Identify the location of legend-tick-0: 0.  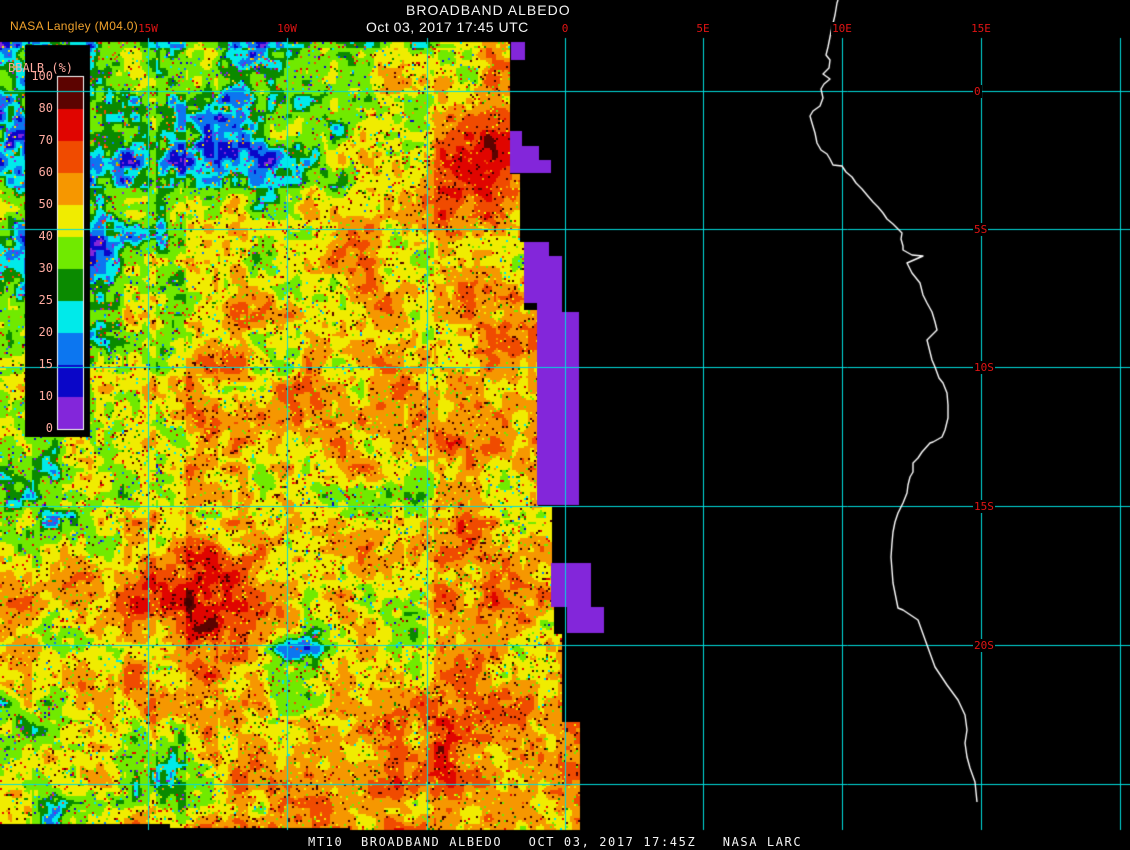
(49, 428).